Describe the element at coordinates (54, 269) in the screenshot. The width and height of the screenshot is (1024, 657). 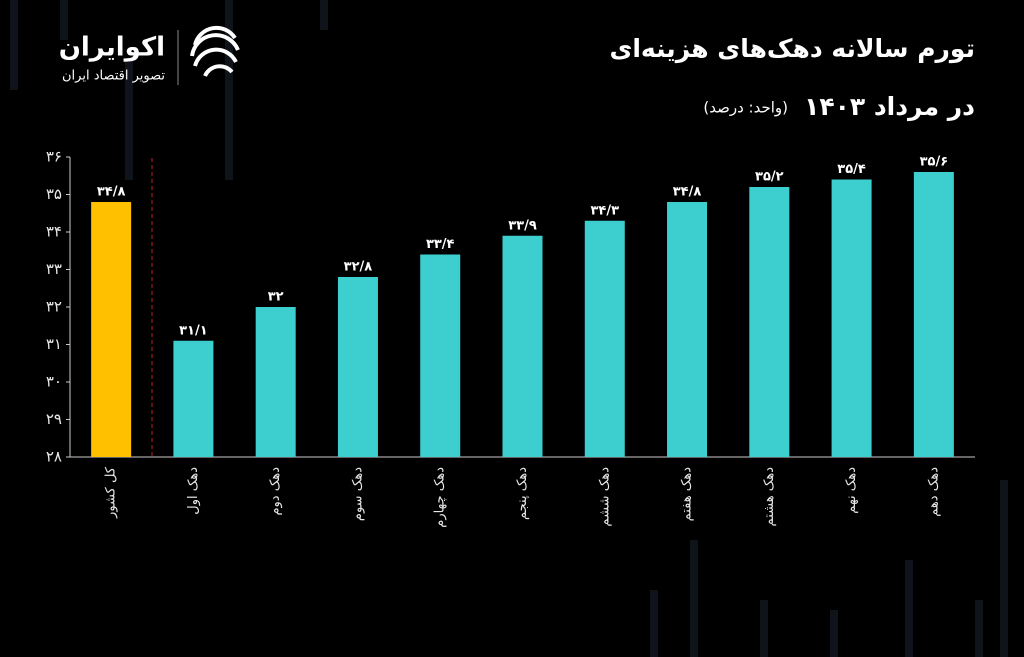
I see `y-tick-label: ۳۳` at that location.